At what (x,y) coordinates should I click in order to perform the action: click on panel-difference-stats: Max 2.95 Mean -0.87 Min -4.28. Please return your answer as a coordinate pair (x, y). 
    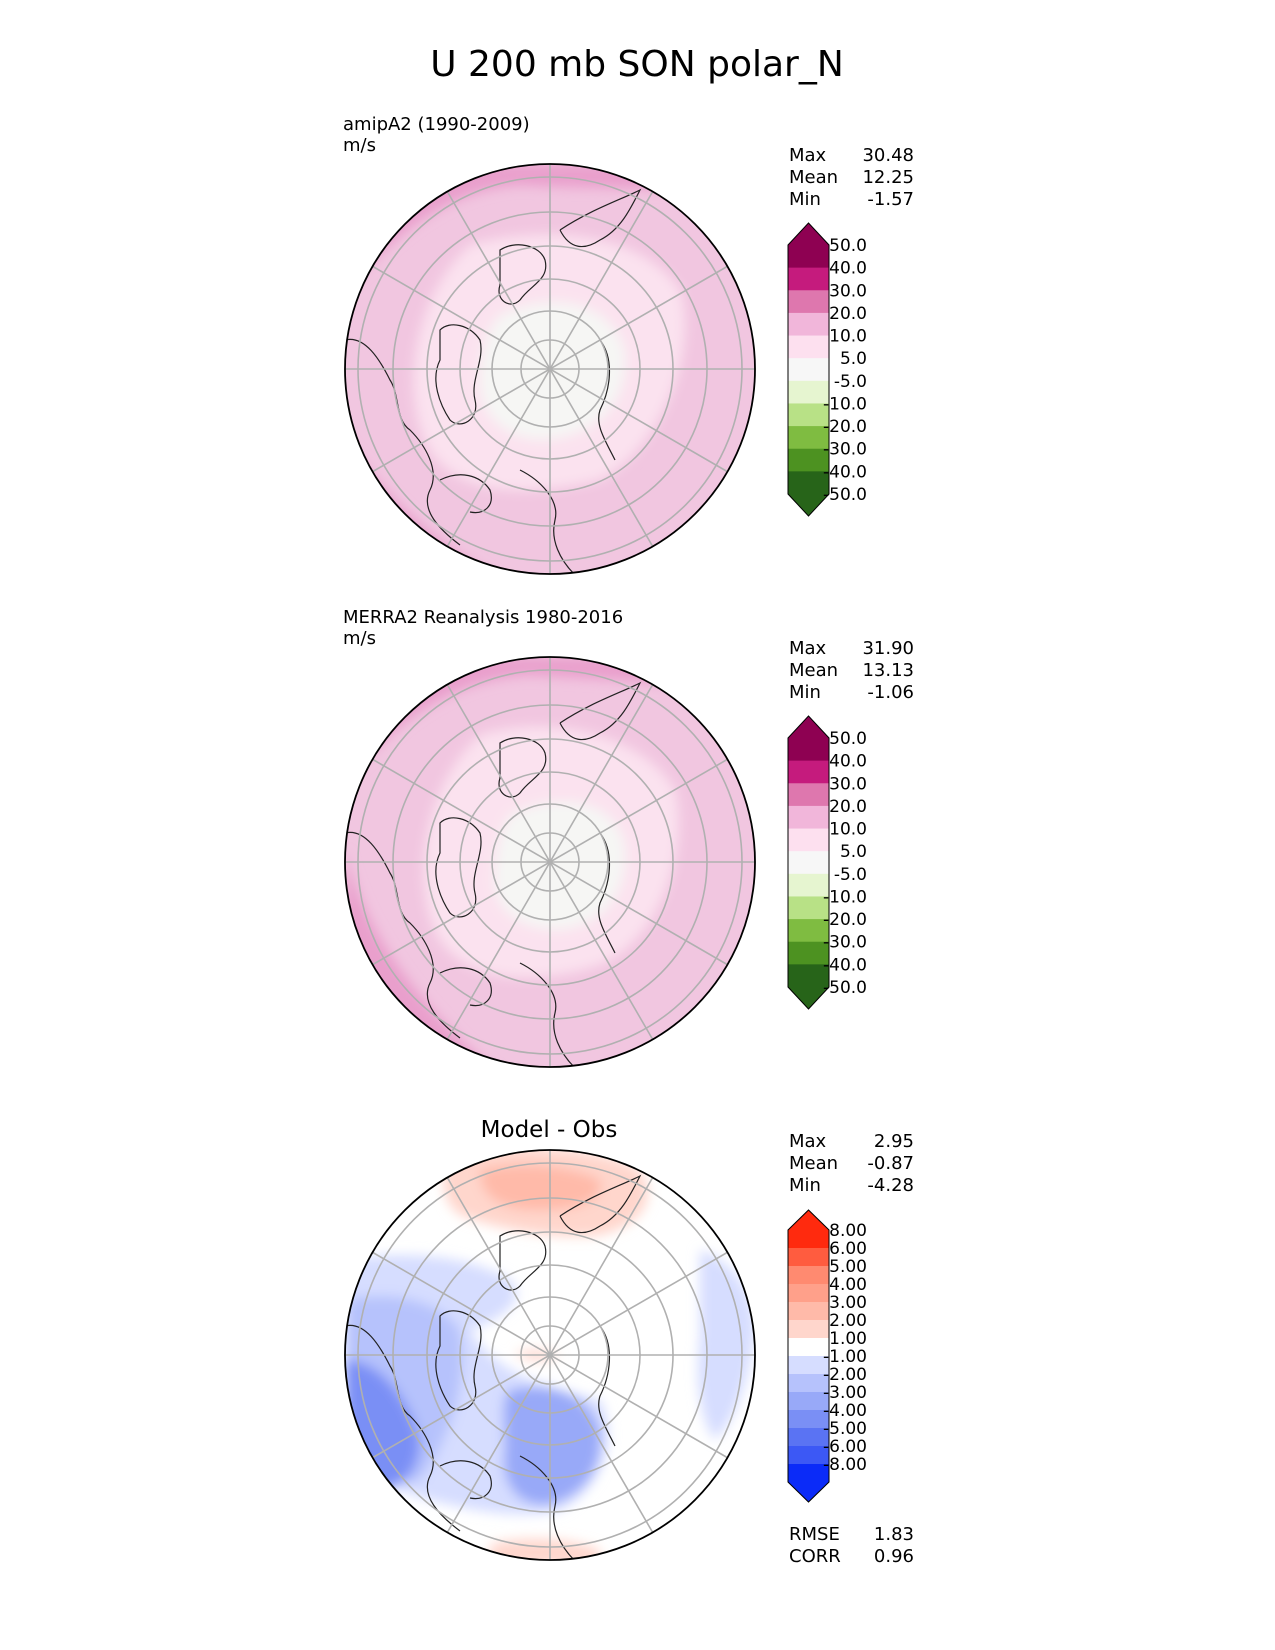
    Looking at the image, I should click on (851, 1163).